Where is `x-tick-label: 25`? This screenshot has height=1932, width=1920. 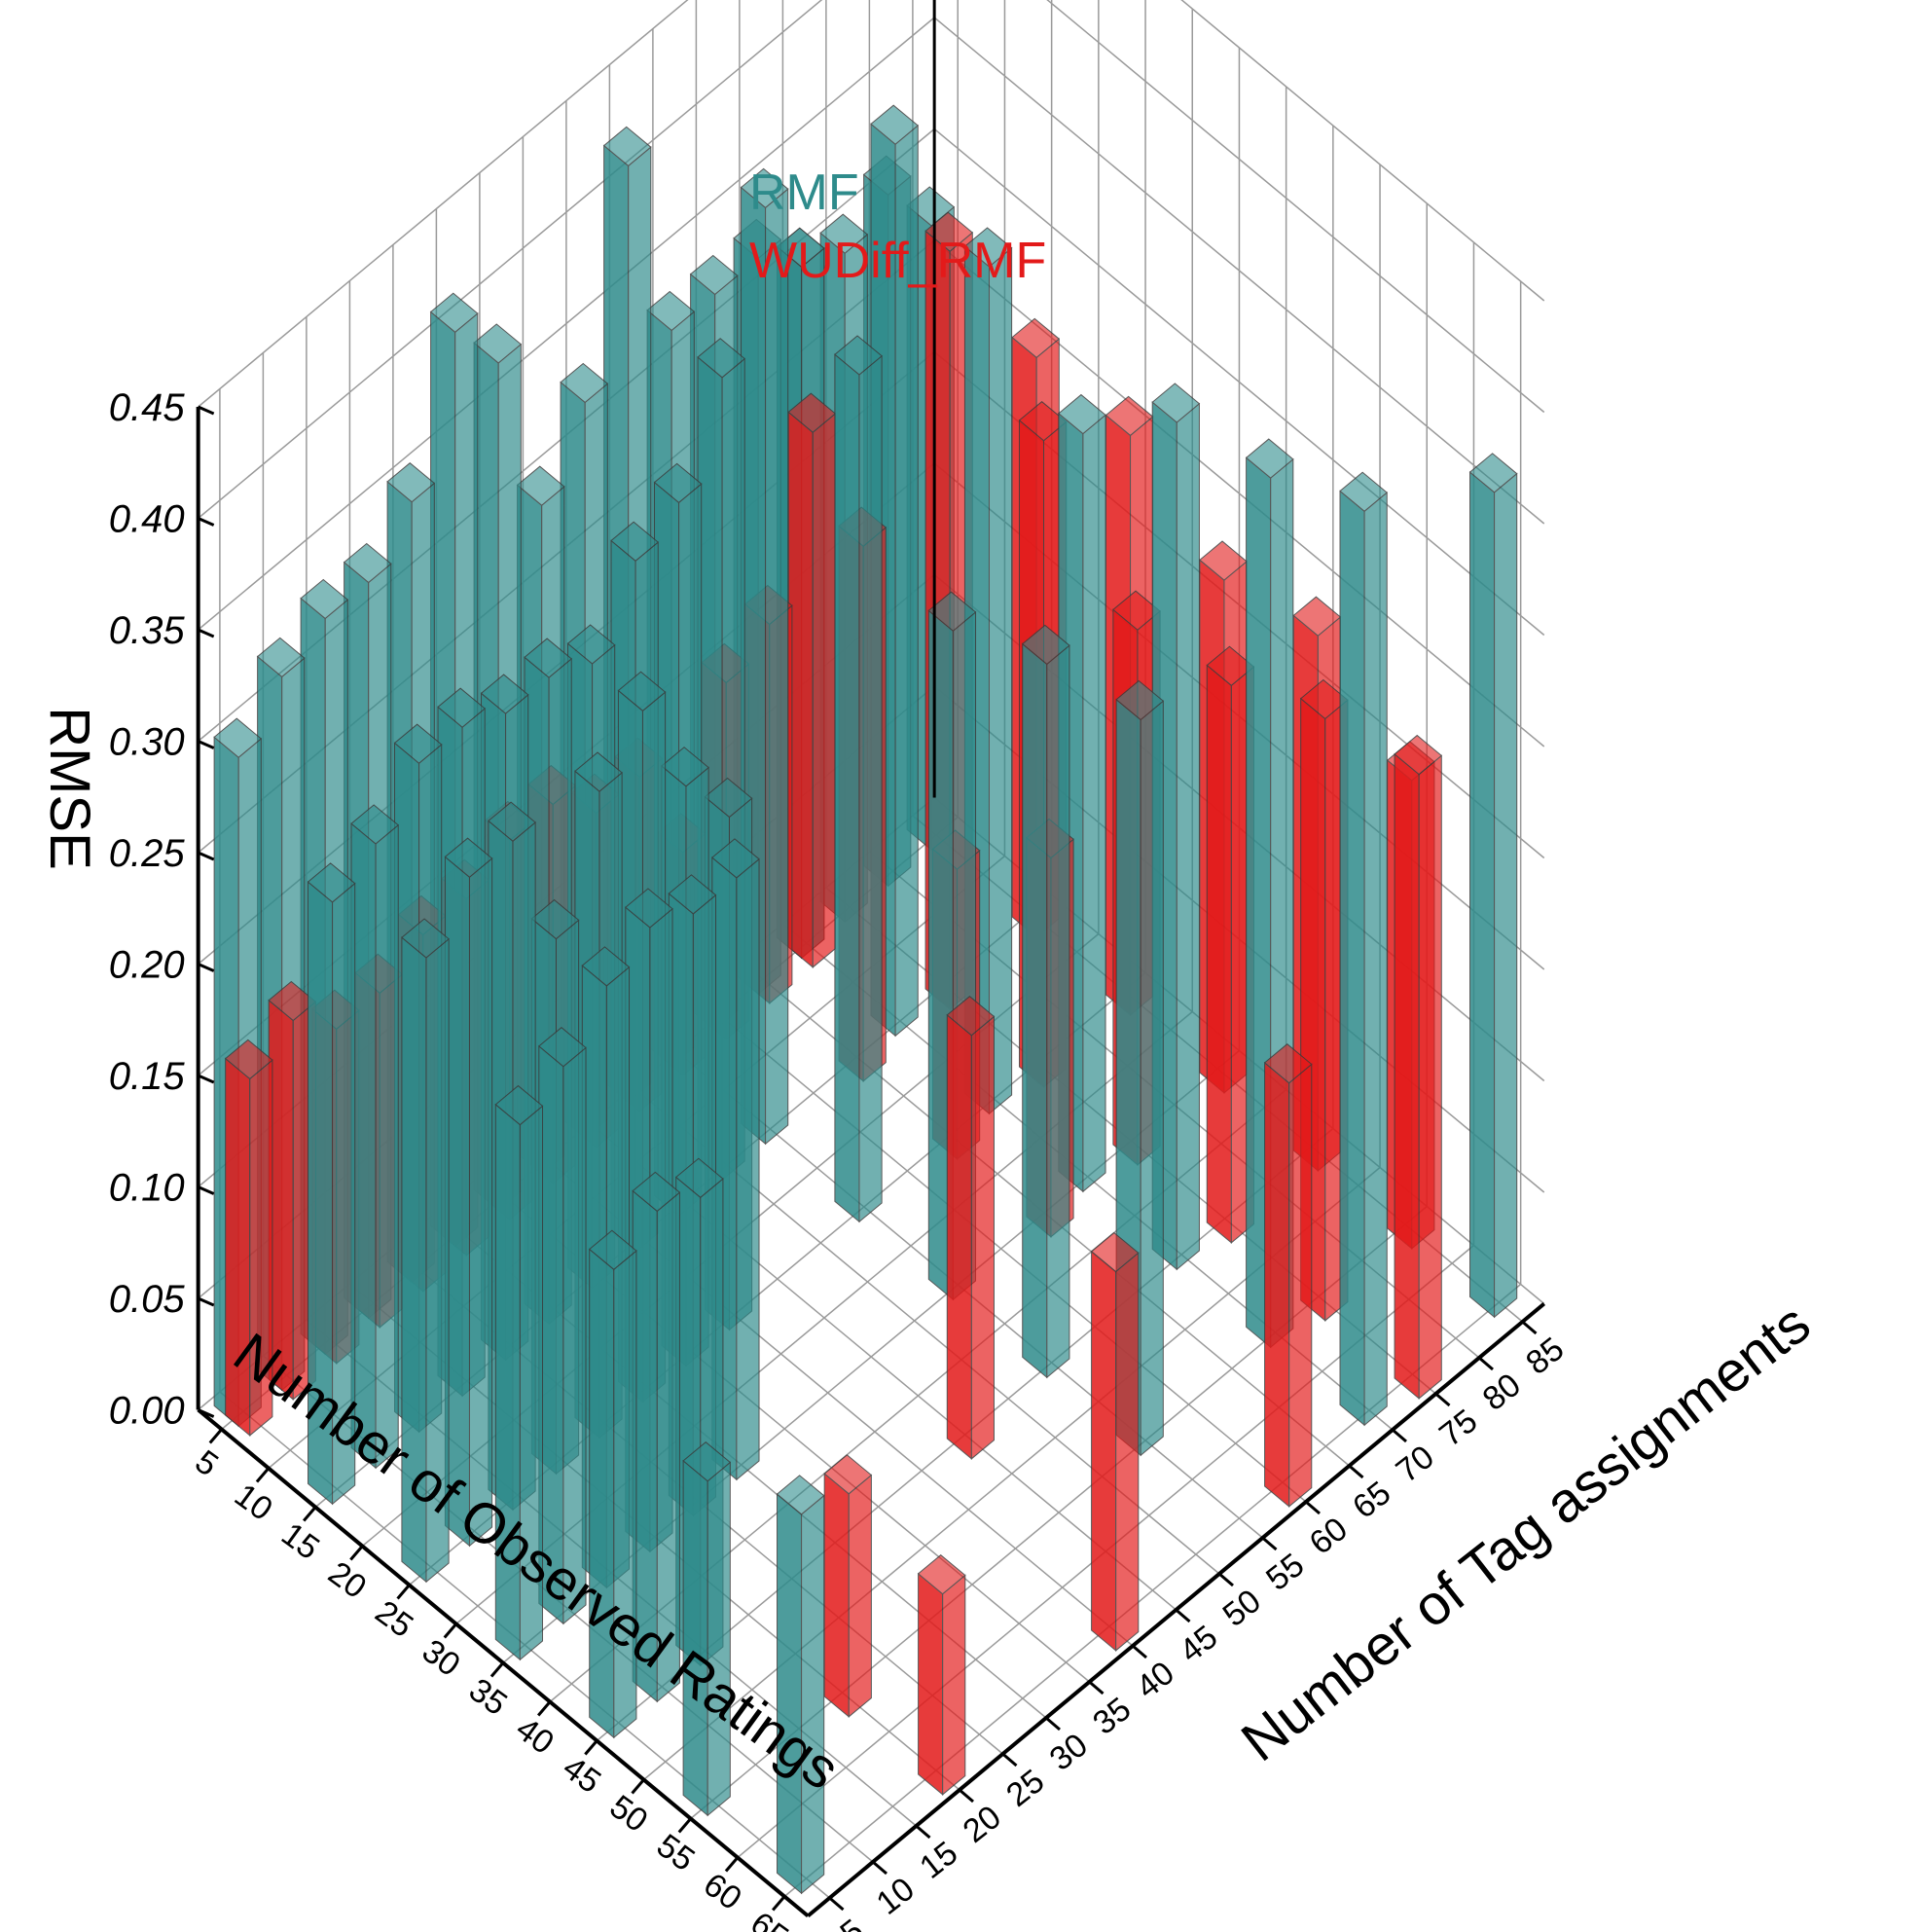
x-tick-label: 25 is located at coordinates (394, 1619).